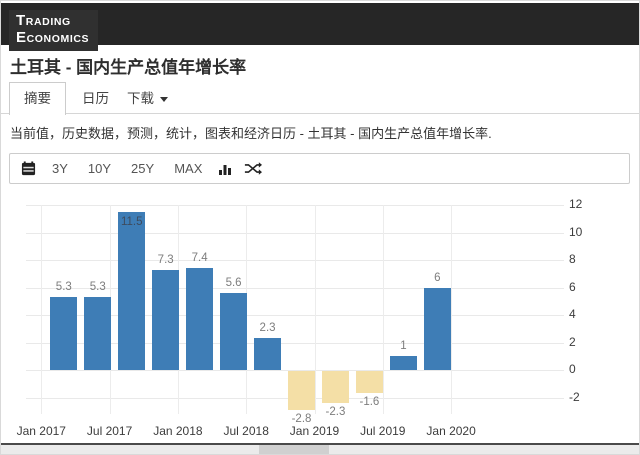 This screenshot has width=640, height=455. Describe the element at coordinates (320, 27) in the screenshot. I see `top-navigation-bar: TRADING ECONOMICS` at that location.